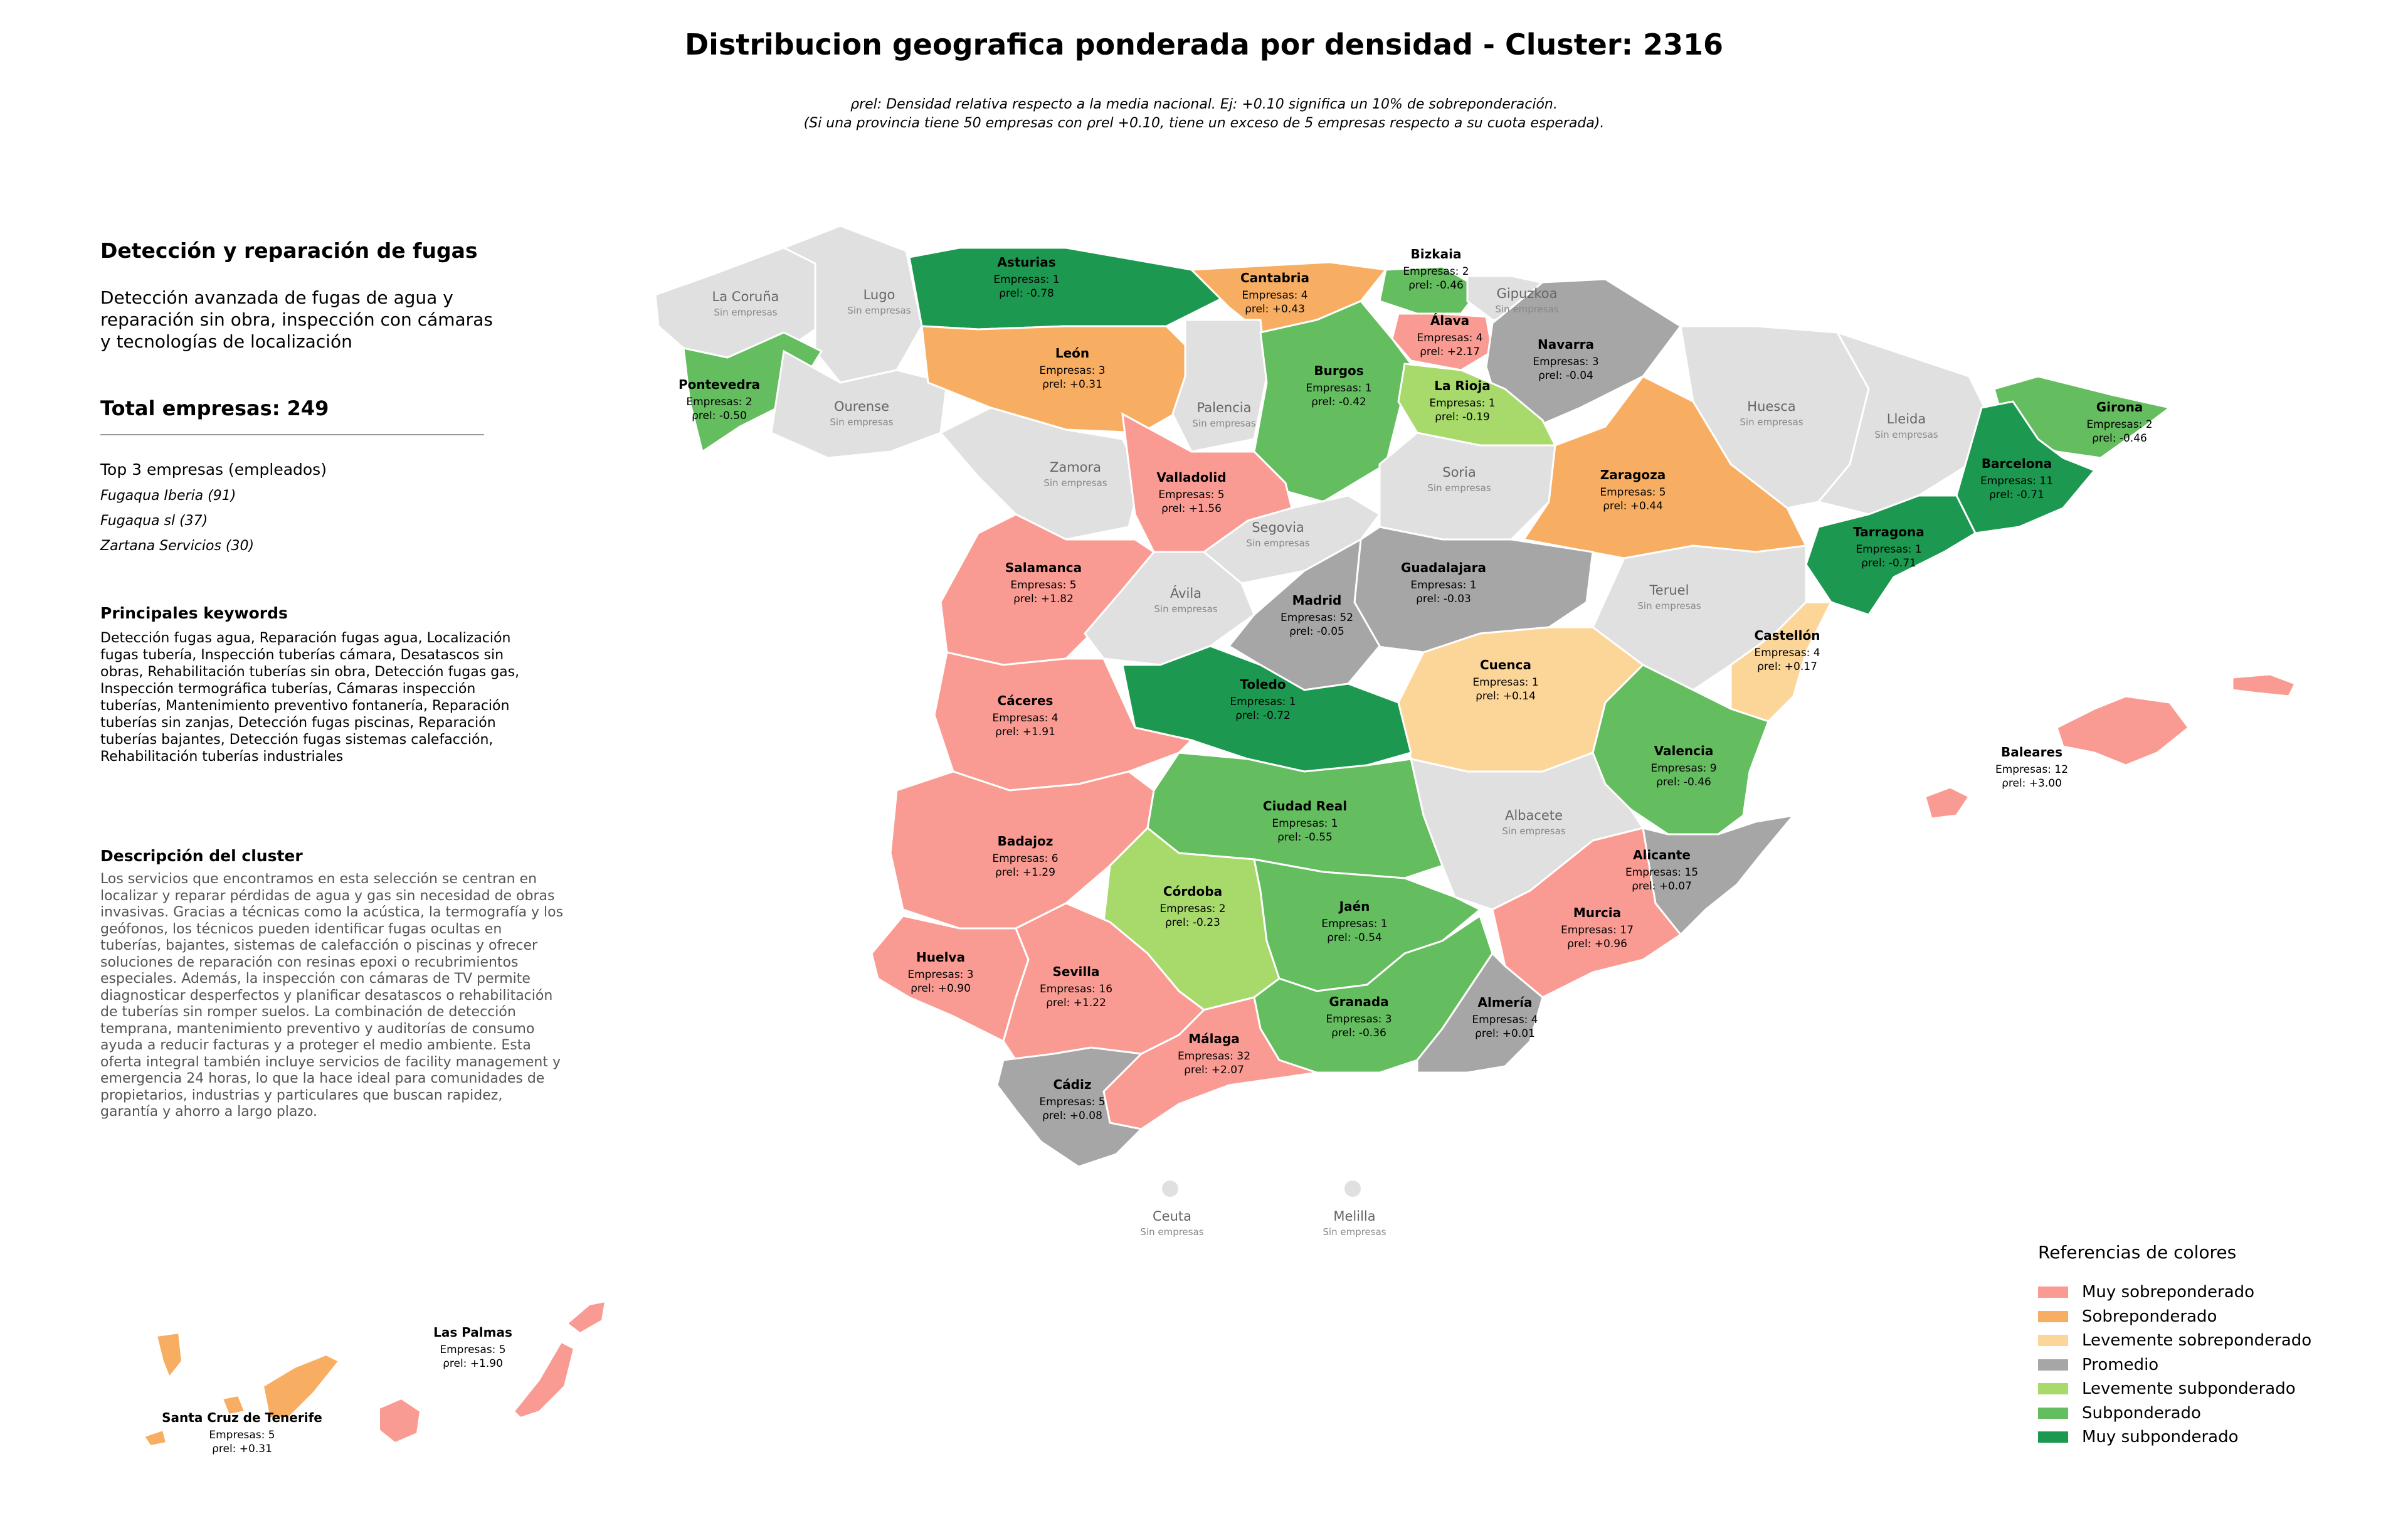 The image size is (2408, 1528). What do you see at coordinates (1026, 279) in the screenshot?
I see `province-count-asturias: Empresas: 1` at bounding box center [1026, 279].